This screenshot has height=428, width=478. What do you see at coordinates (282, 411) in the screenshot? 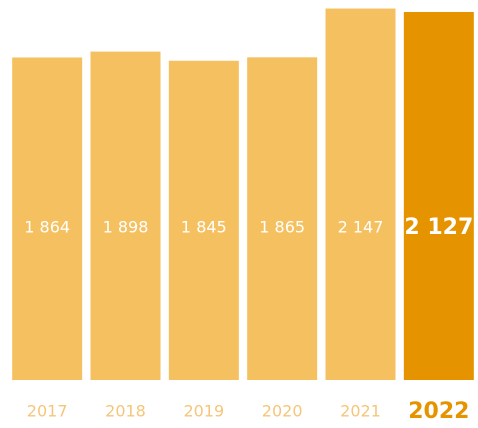
I see `x-tick-label: 2020` at bounding box center [282, 411].